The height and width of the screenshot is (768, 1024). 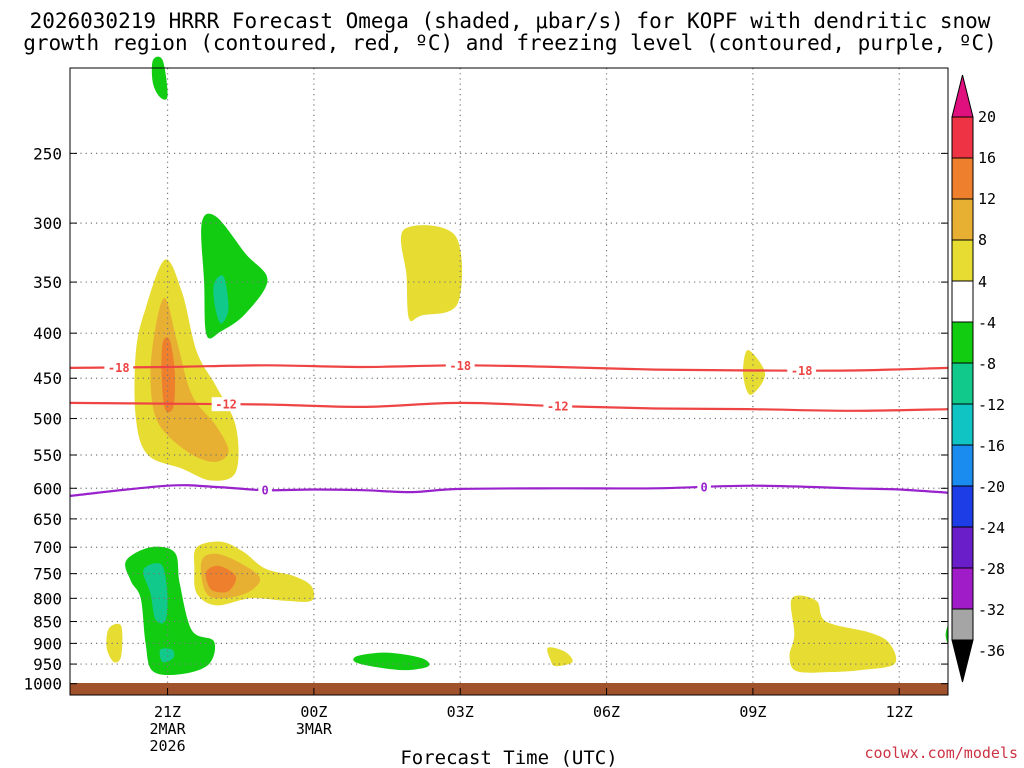 I want to click on contour-label-bg--18-1, so click(x=460, y=365).